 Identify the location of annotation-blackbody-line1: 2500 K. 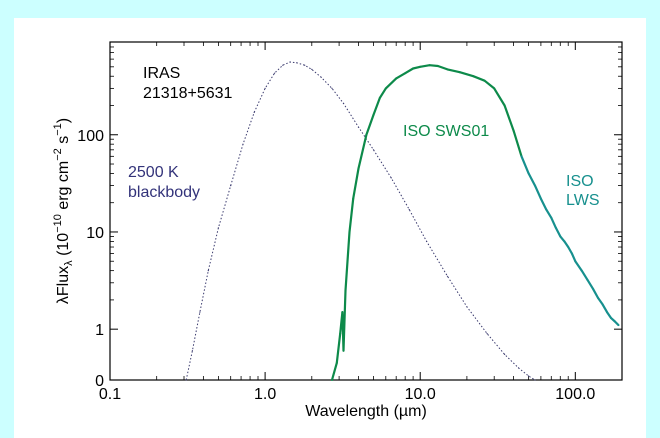
(153, 172).